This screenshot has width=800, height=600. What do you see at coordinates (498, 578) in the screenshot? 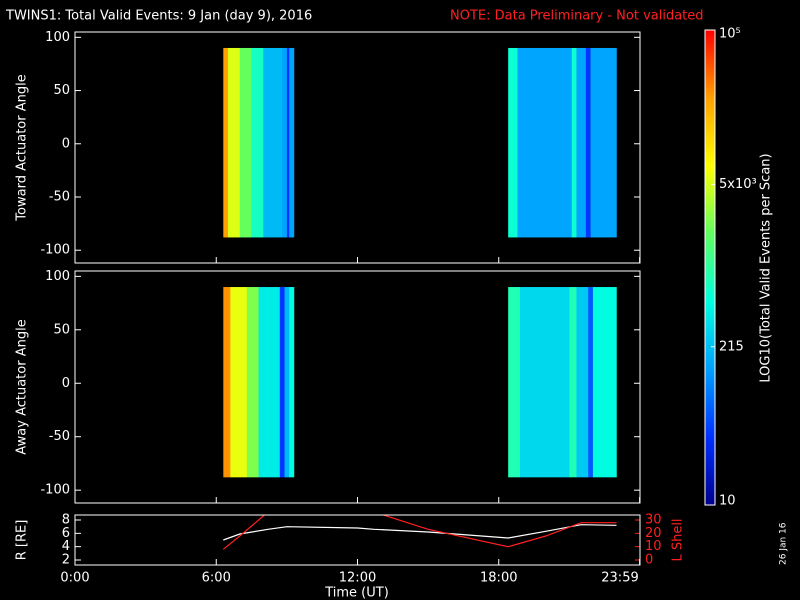
I see `x-tick-label: 18:00` at bounding box center [498, 578].